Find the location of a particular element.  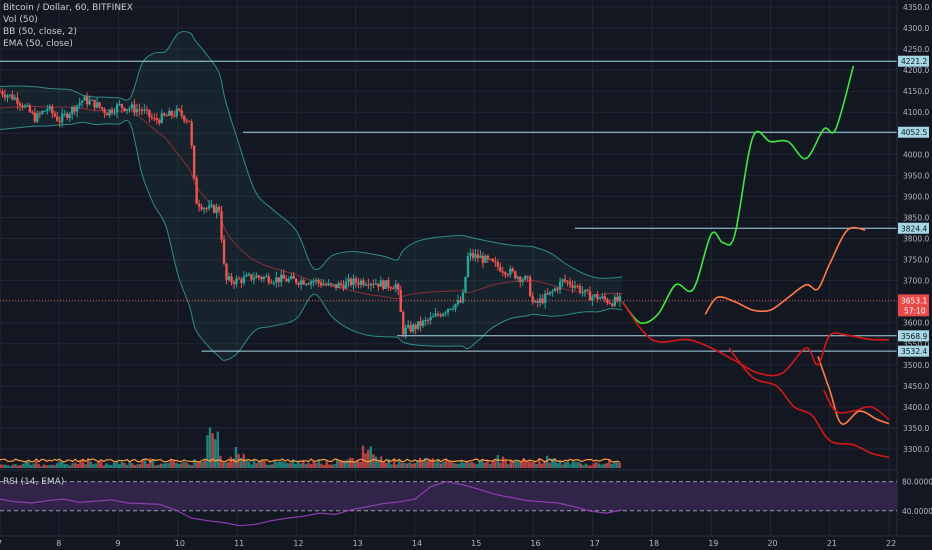

rsi-tick-label: 80.0000 is located at coordinates (917, 482).